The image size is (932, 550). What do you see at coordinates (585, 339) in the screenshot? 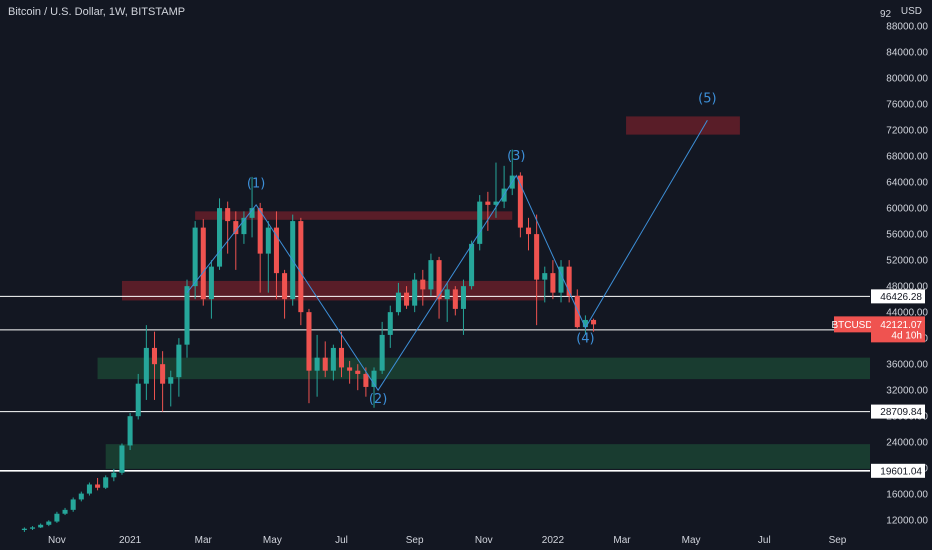
I see `wave-label: (4)` at bounding box center [585, 339].